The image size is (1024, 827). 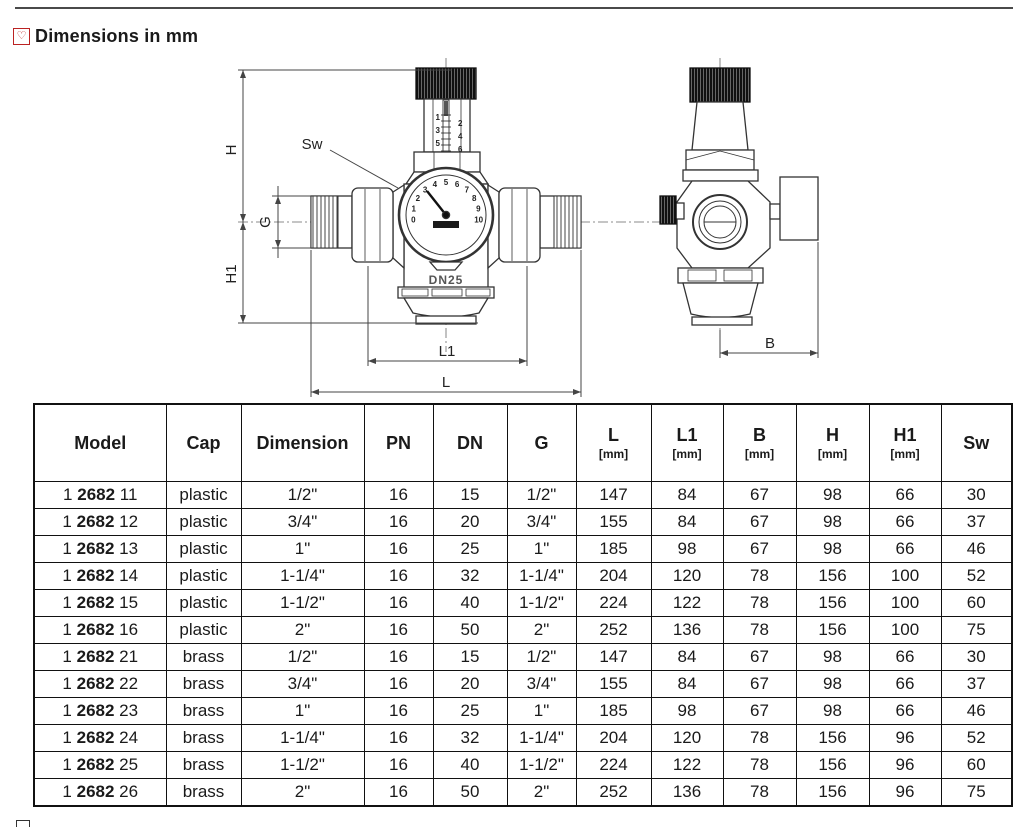 I want to click on table-cell: 32, so click(x=470, y=576).